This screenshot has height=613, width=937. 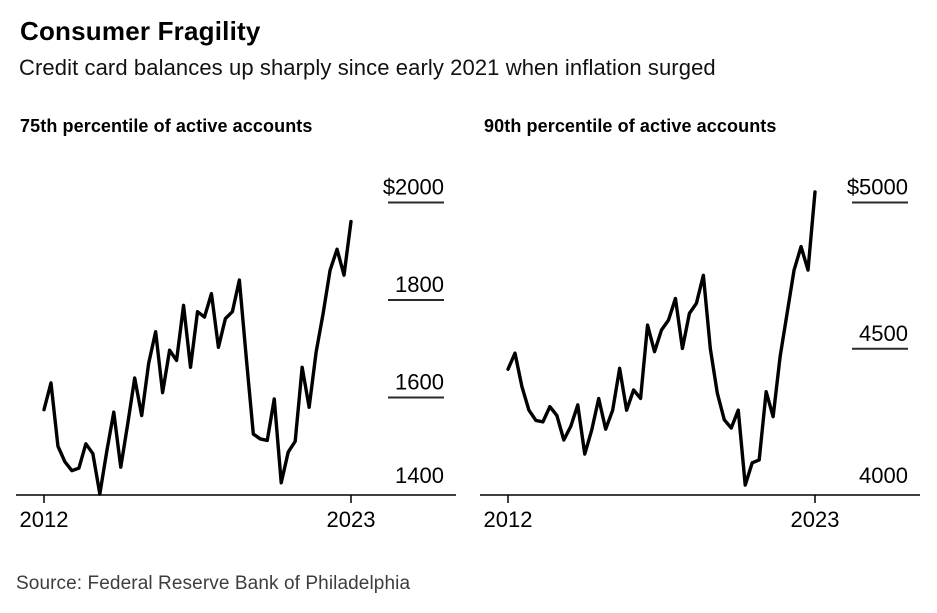 I want to click on y-axis-label: $5000, so click(x=877, y=187).